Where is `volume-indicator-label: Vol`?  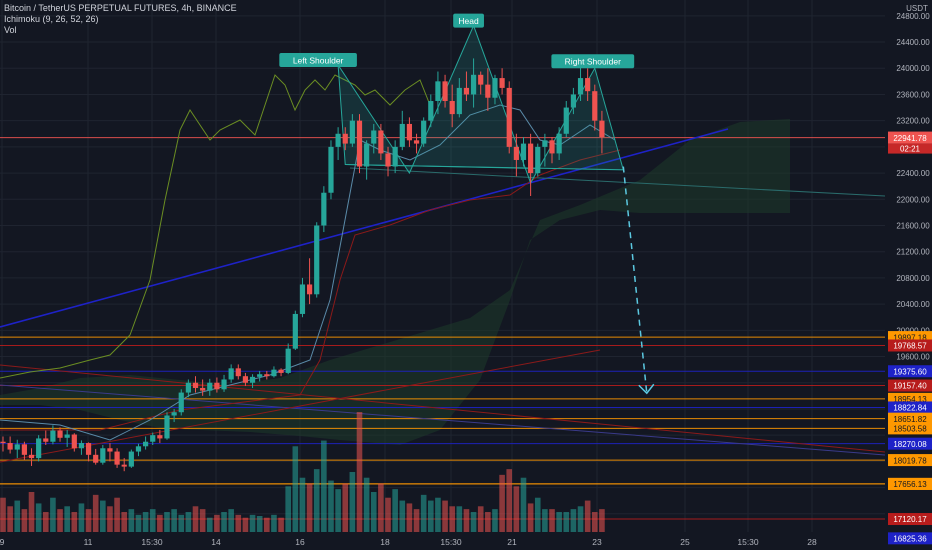 volume-indicator-label: Vol is located at coordinates (10, 30).